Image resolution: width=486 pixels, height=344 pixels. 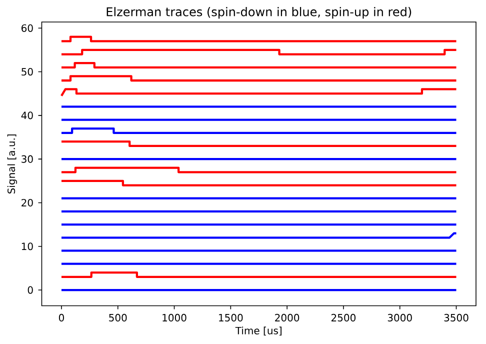 I want to click on y-axis-title: Signal [a.u.], so click(x=12, y=164).